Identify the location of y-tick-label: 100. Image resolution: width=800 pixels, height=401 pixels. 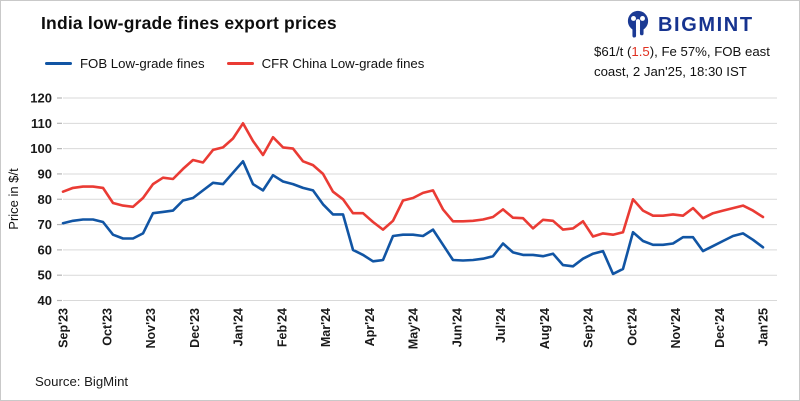
(41, 148).